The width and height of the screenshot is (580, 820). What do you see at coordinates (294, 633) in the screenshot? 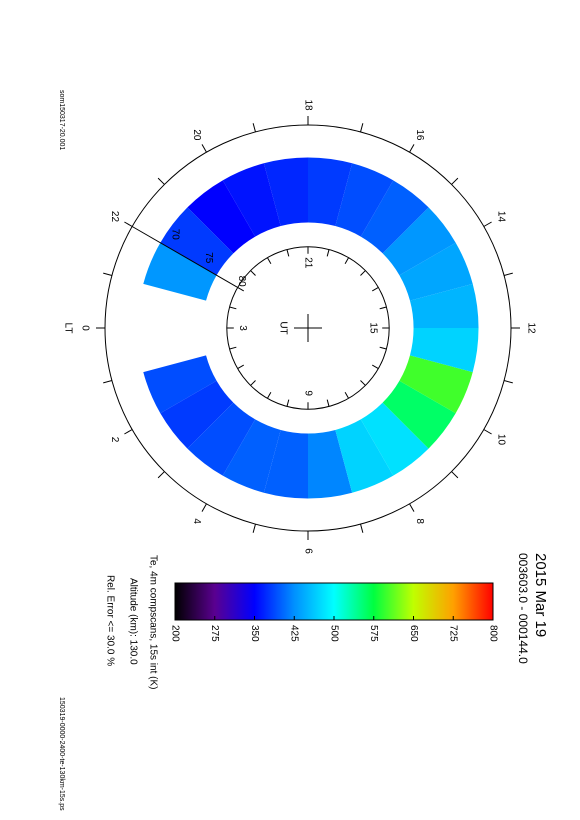
I see `colorbar-tick-label: 425` at bounding box center [294, 633].